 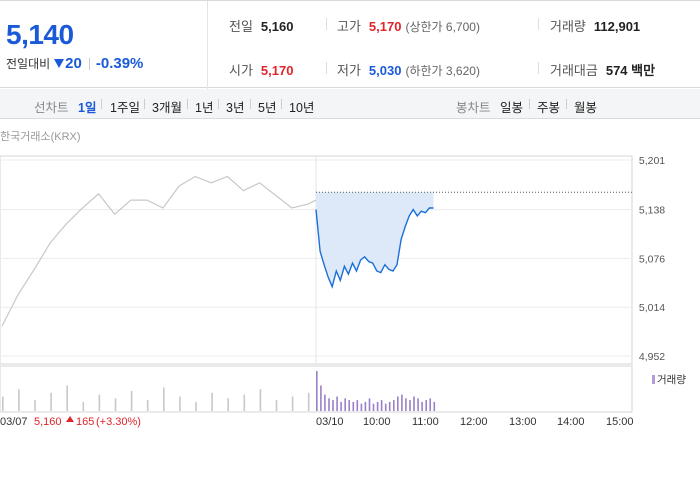 What do you see at coordinates (118, 422) in the screenshot?
I see `info-pct: (+3.30%)` at bounding box center [118, 422].